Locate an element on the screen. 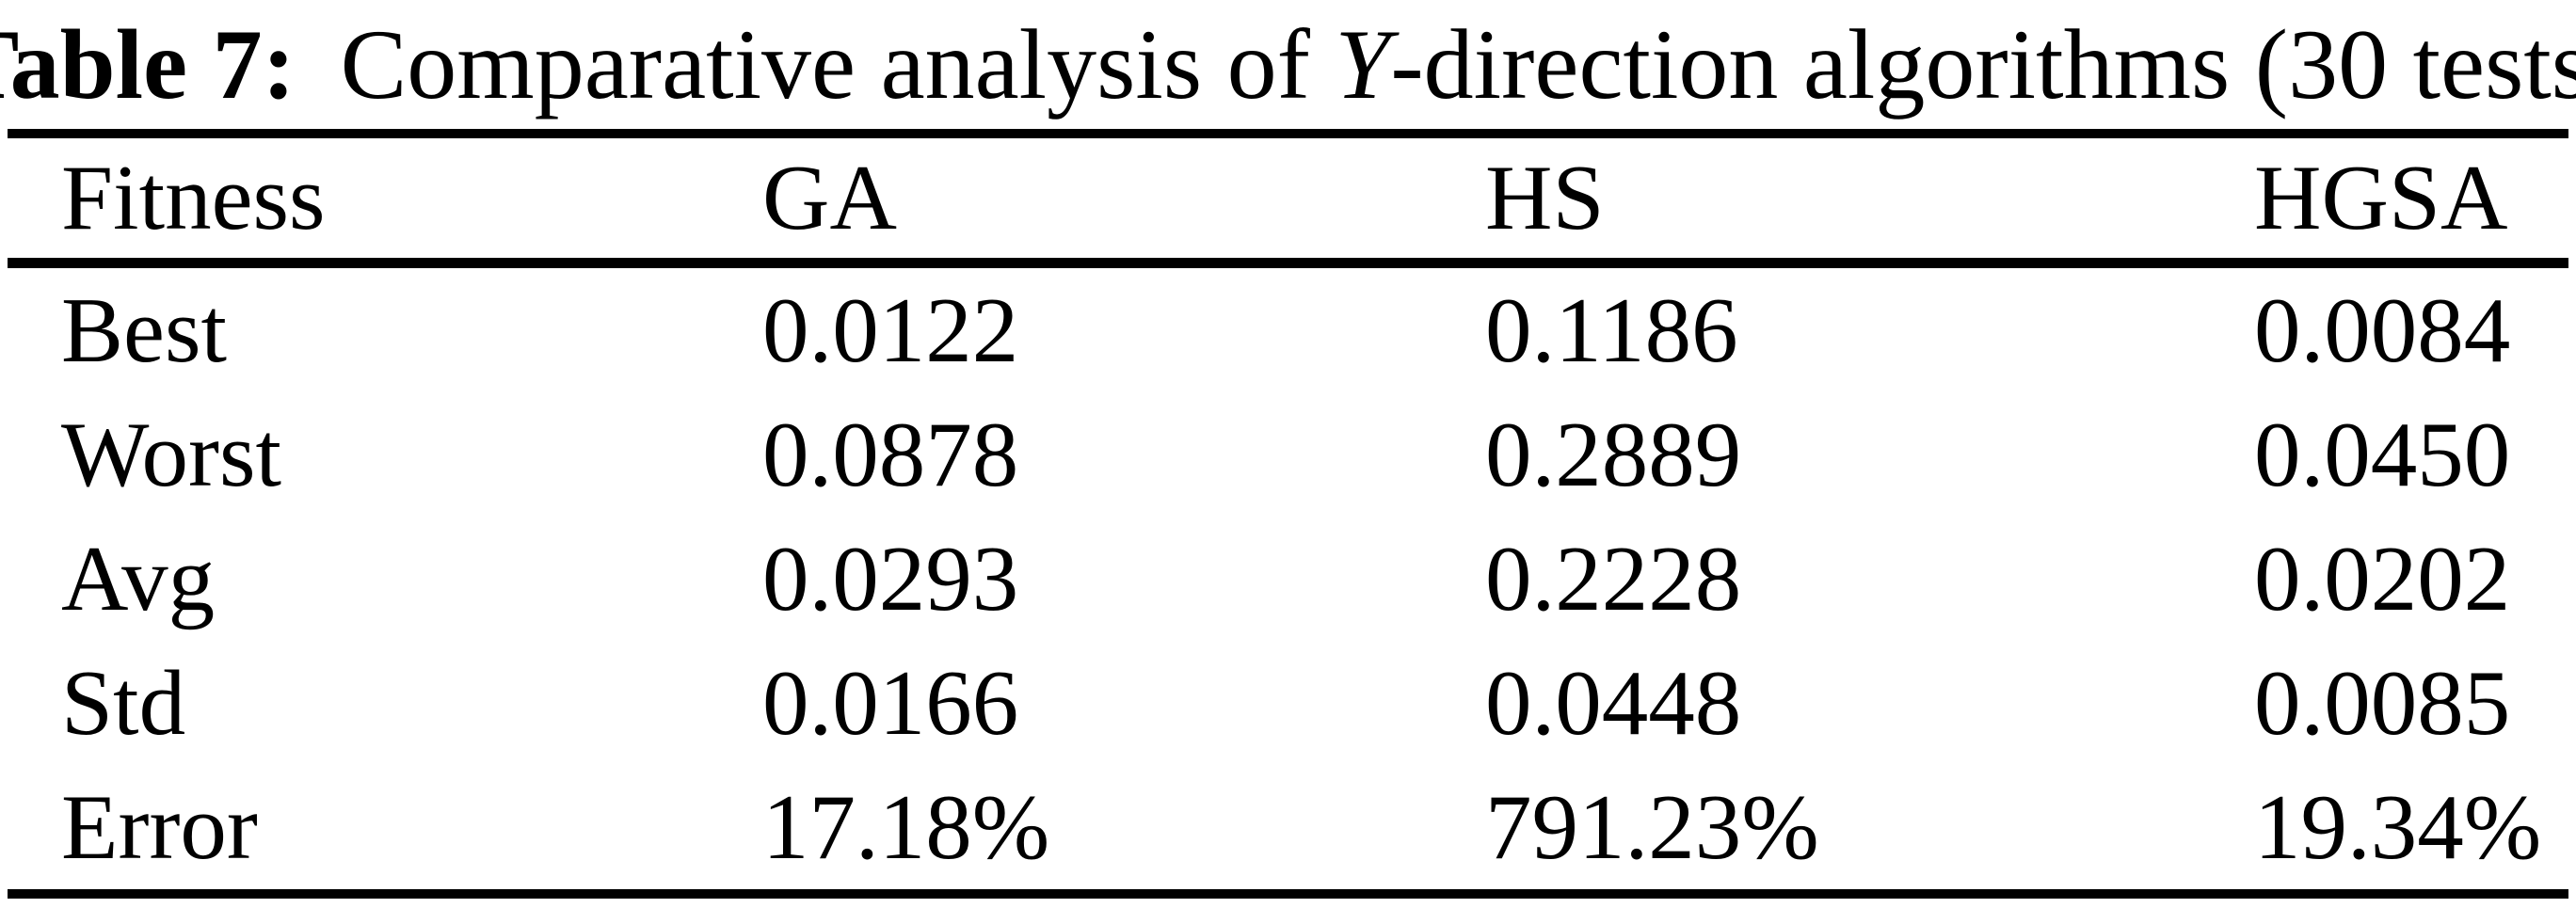  column-header-ga: GA is located at coordinates (1123, 201).